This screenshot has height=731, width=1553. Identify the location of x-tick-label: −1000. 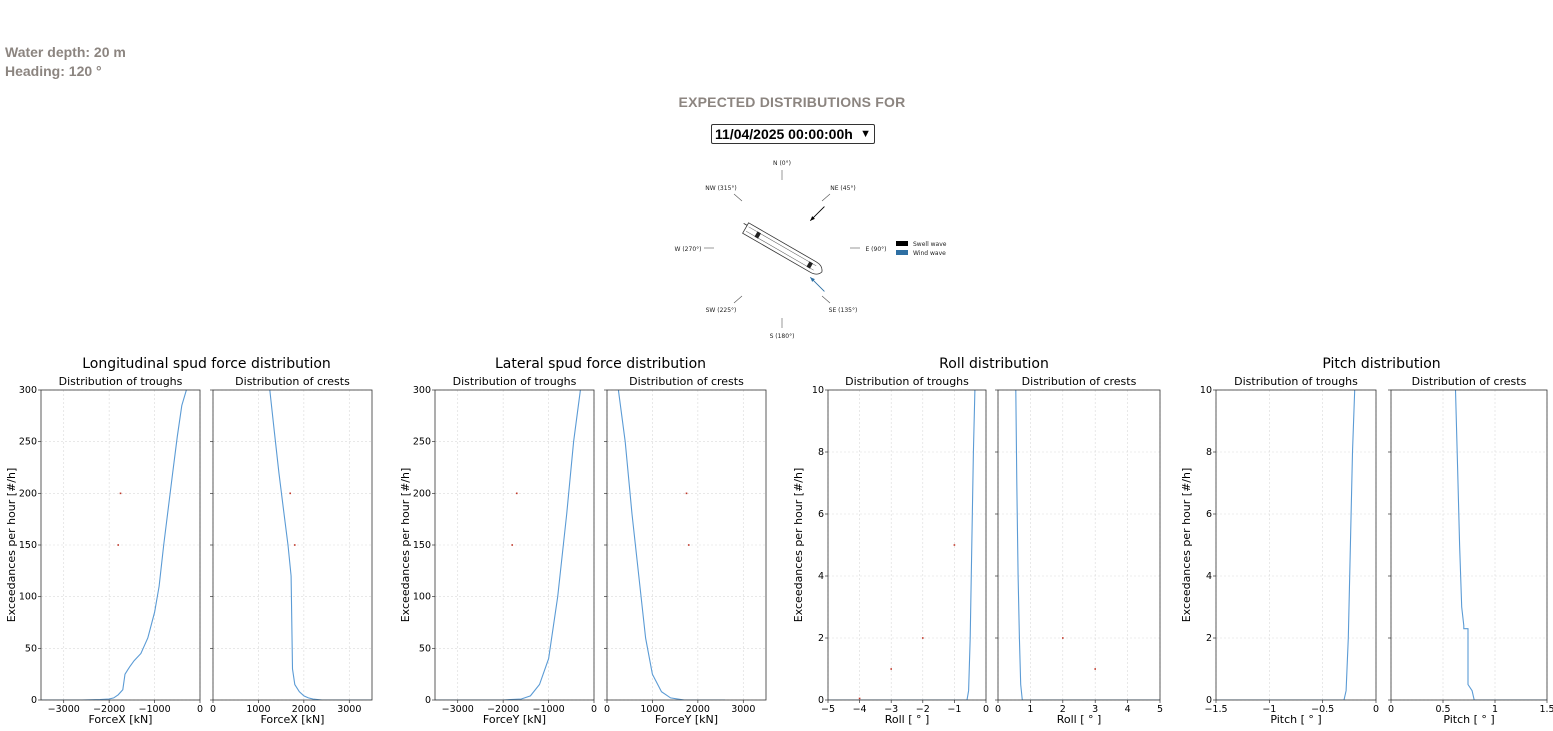
(549, 709).